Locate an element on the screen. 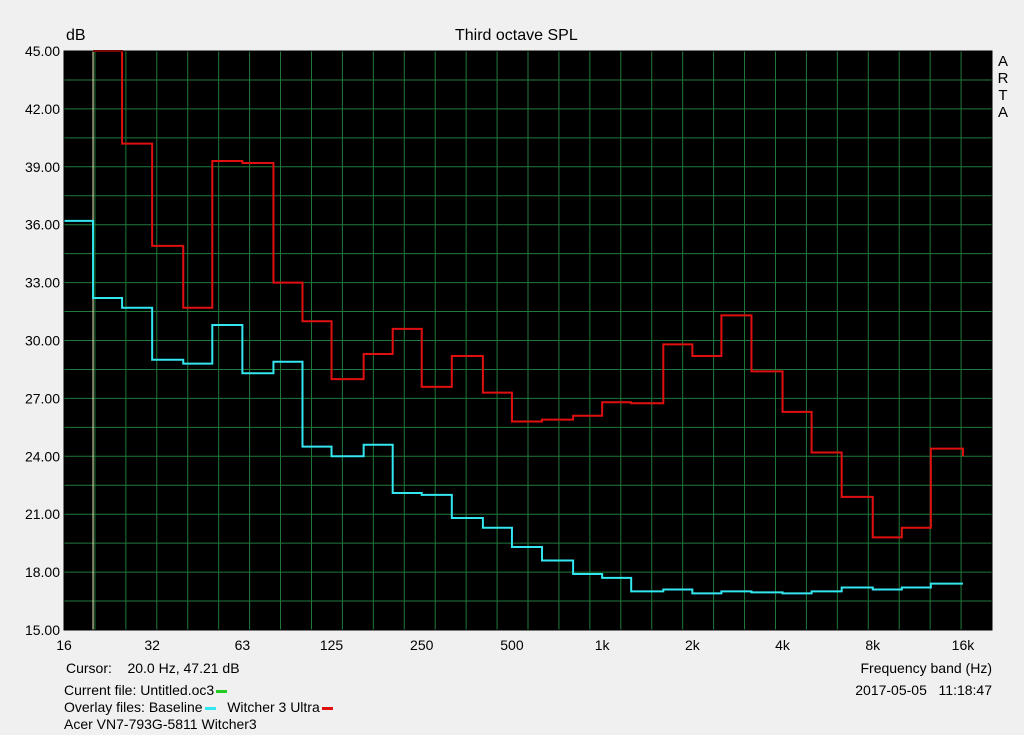 This screenshot has height=735, width=1024. x-tick-label: 2k is located at coordinates (693, 645).